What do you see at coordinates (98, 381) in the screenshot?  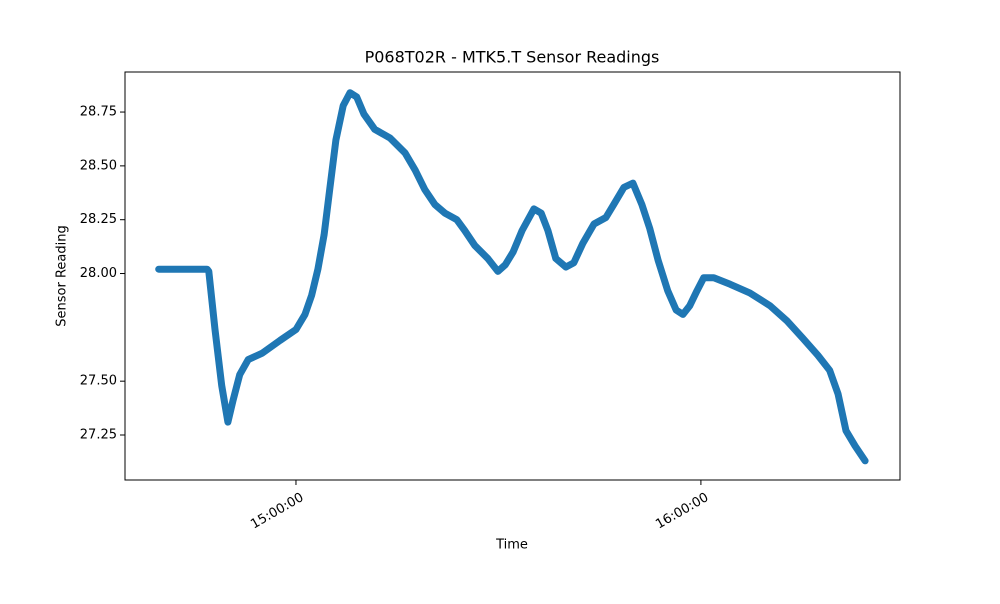 I see `y-tick-label: 27.50` at bounding box center [98, 381].